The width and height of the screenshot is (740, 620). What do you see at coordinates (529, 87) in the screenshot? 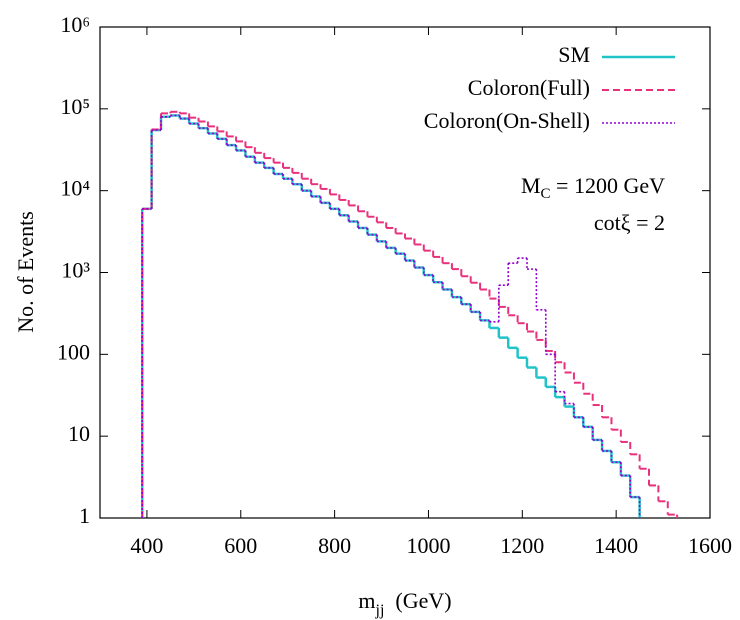
I see `legend-label: Coloron(Full)` at bounding box center [529, 87].